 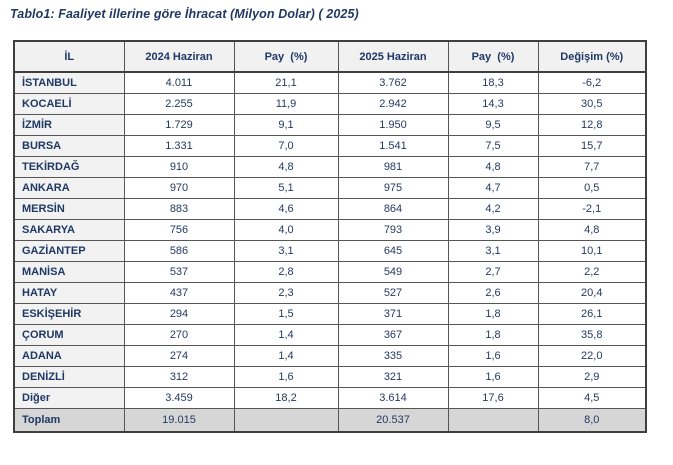 I want to click on table-row: GAZİANTEP 586 3,1 645 3,1 10,1, so click(x=330, y=251).